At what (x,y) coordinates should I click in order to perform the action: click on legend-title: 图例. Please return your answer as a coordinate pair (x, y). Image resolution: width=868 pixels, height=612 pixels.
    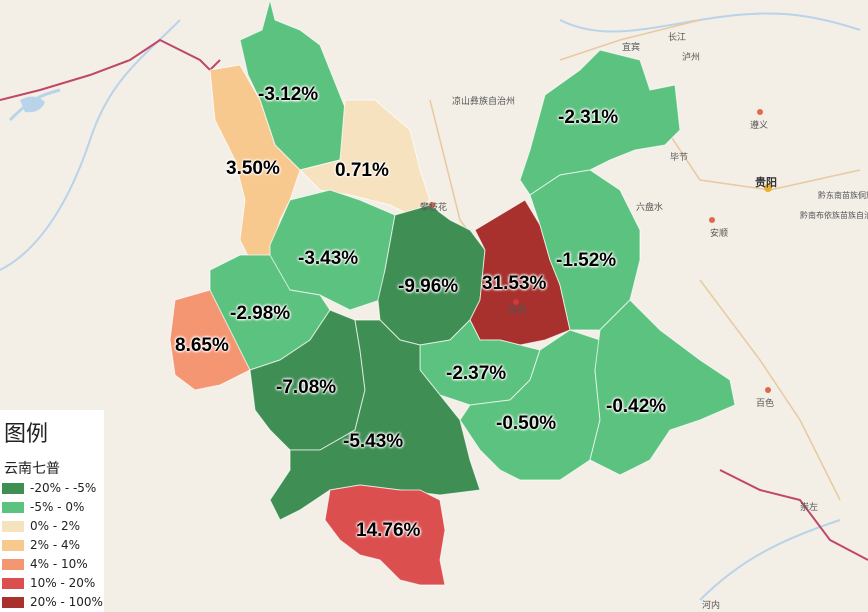
    Looking at the image, I should click on (26, 434).